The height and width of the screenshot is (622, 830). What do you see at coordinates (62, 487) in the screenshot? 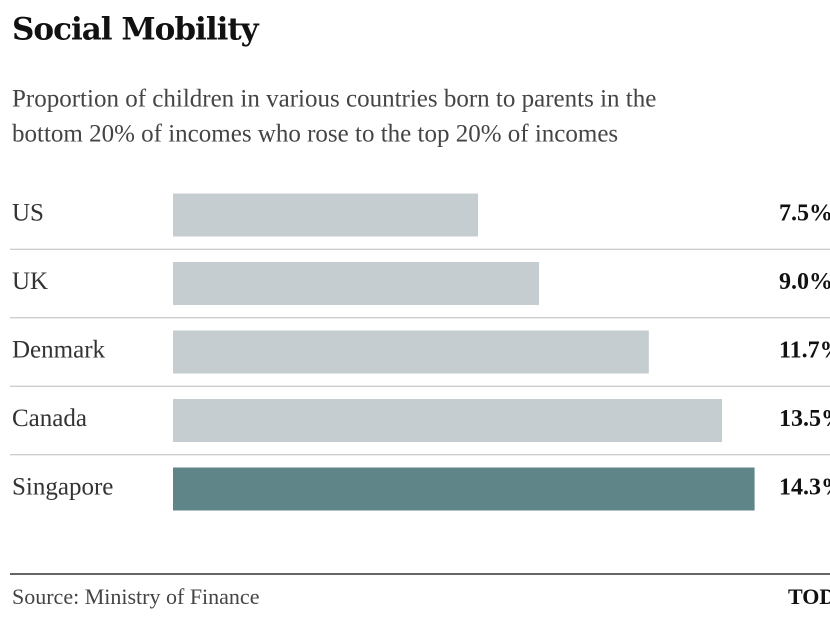
I see `category-label: Singapore` at bounding box center [62, 487].